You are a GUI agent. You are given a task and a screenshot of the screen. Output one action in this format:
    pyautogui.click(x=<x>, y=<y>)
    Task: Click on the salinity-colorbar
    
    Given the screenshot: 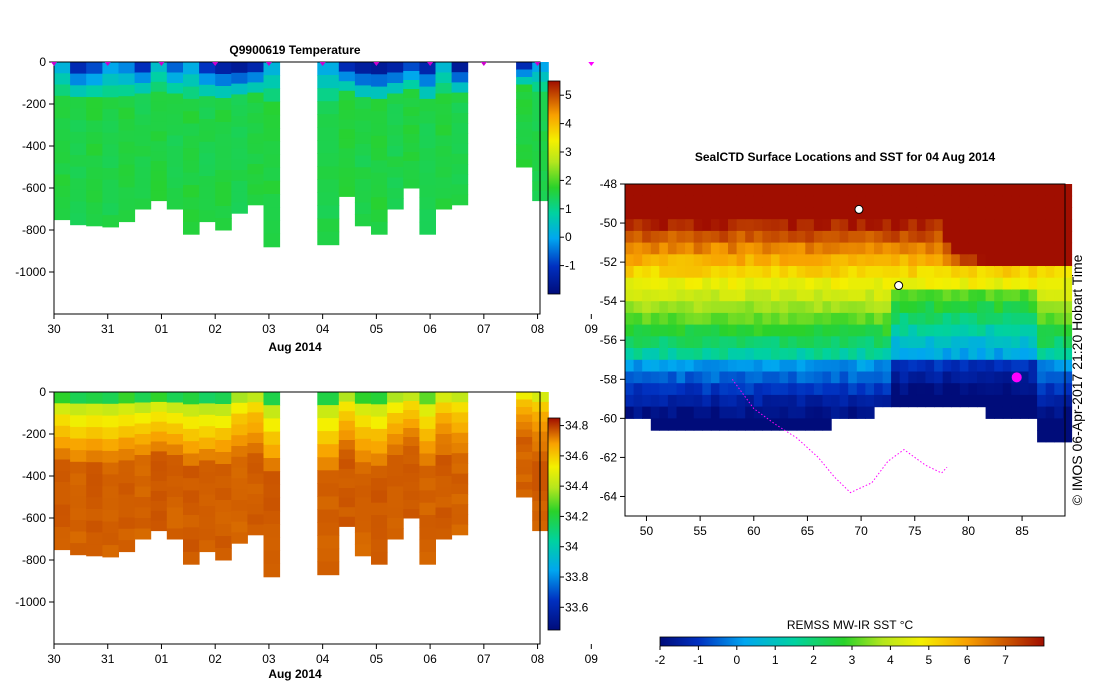 What is the action you would take?
    pyautogui.click(x=554, y=524)
    